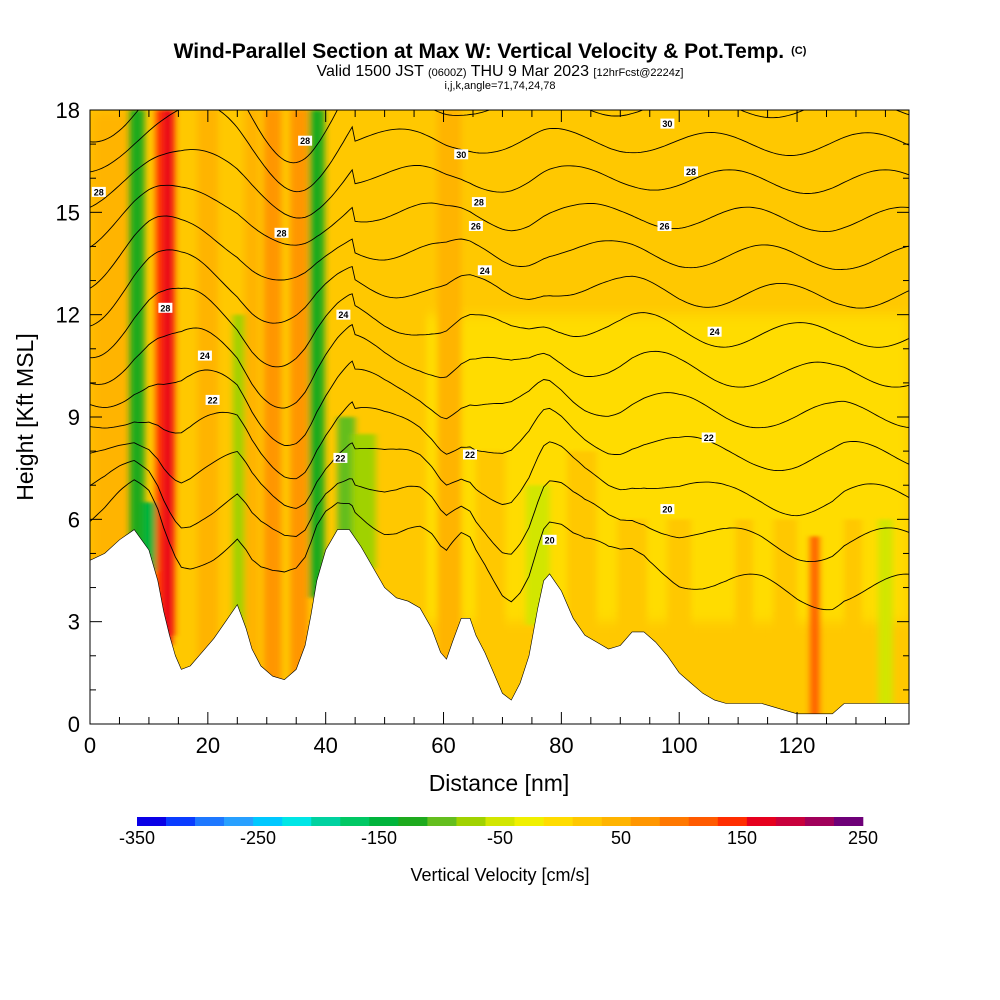 The width and height of the screenshot is (1000, 1000). Describe the element at coordinates (137, 838) in the screenshot. I see `colorbar-tick-label: -350` at that location.